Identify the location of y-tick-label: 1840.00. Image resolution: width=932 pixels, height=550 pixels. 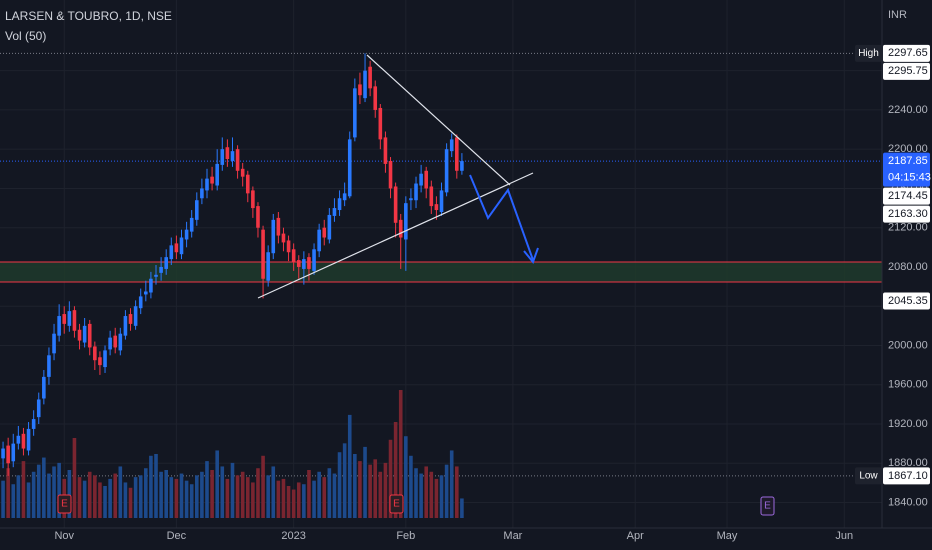
(908, 502).